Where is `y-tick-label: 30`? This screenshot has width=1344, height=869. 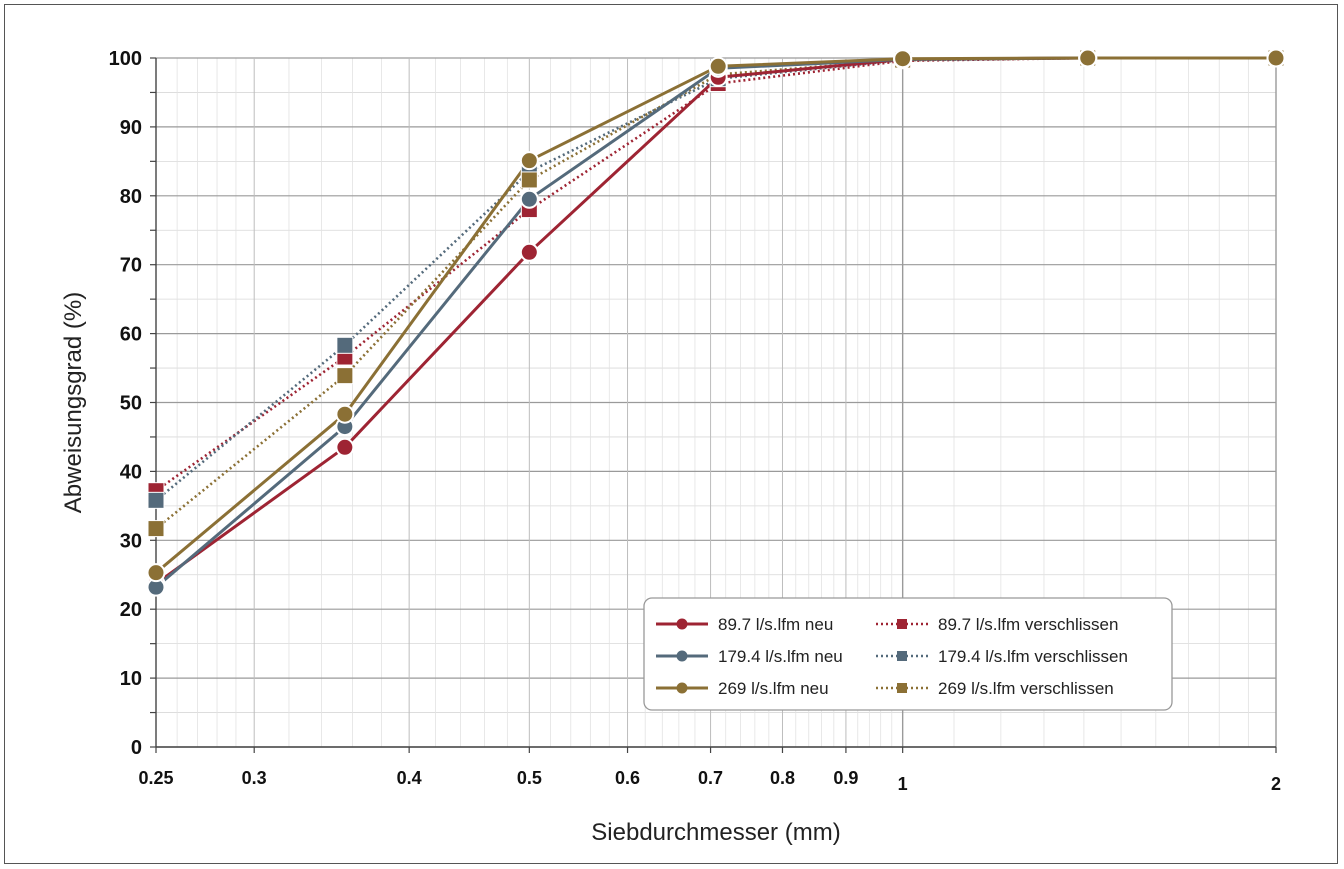 y-tick-label: 30 is located at coordinates (131, 541).